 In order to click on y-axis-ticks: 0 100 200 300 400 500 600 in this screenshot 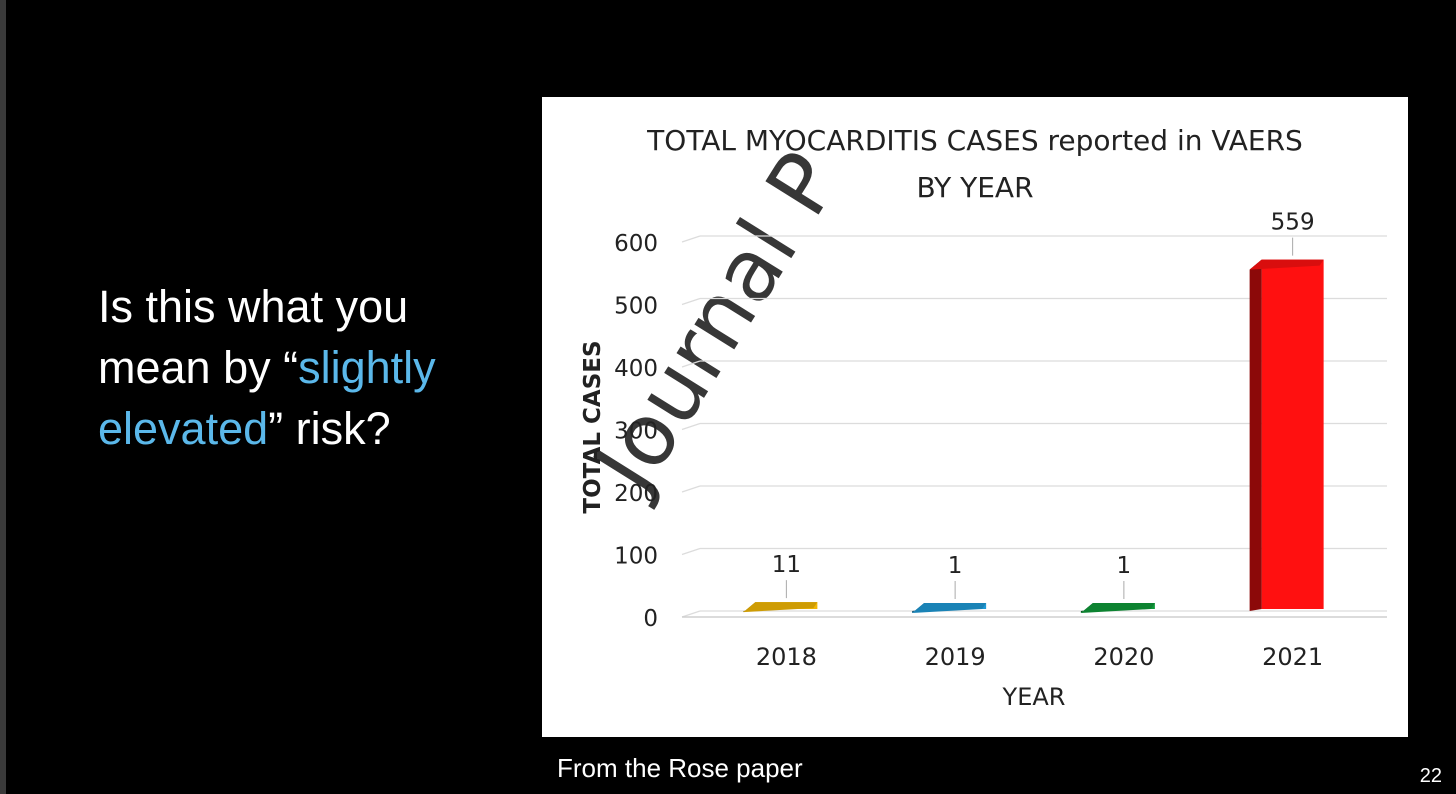, I will do `click(636, 431)`.